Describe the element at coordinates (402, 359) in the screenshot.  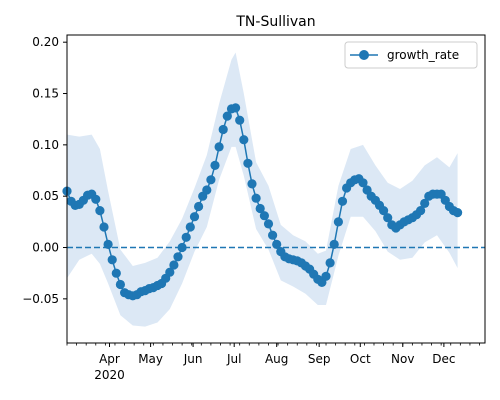
I see `x-tick-label: Nov` at that location.